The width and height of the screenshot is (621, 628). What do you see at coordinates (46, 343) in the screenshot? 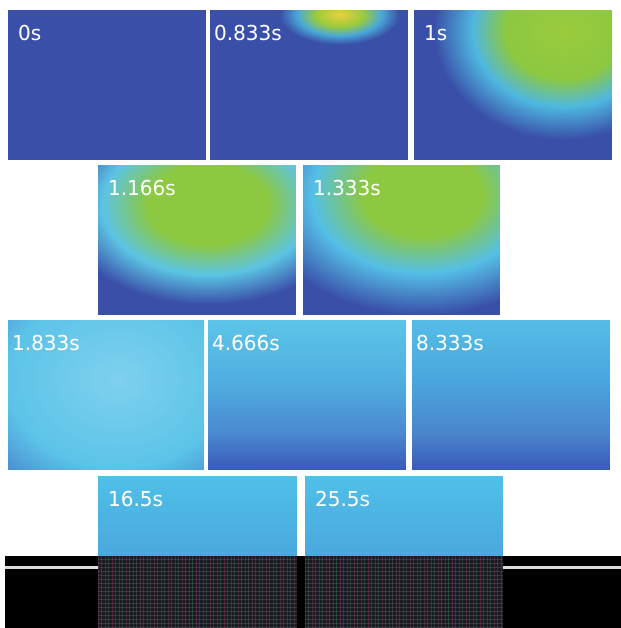
I see `frame-label: 1.833s` at bounding box center [46, 343].